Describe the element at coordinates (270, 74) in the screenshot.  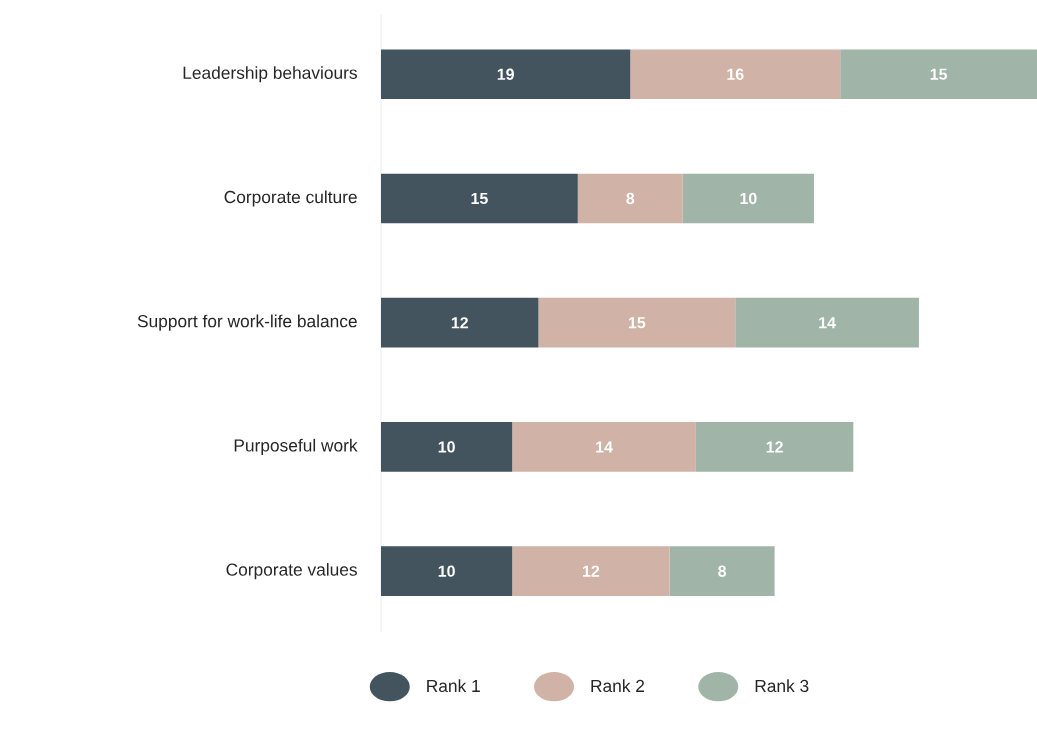
I see `y-tick-label: Leadership behaviours` at that location.